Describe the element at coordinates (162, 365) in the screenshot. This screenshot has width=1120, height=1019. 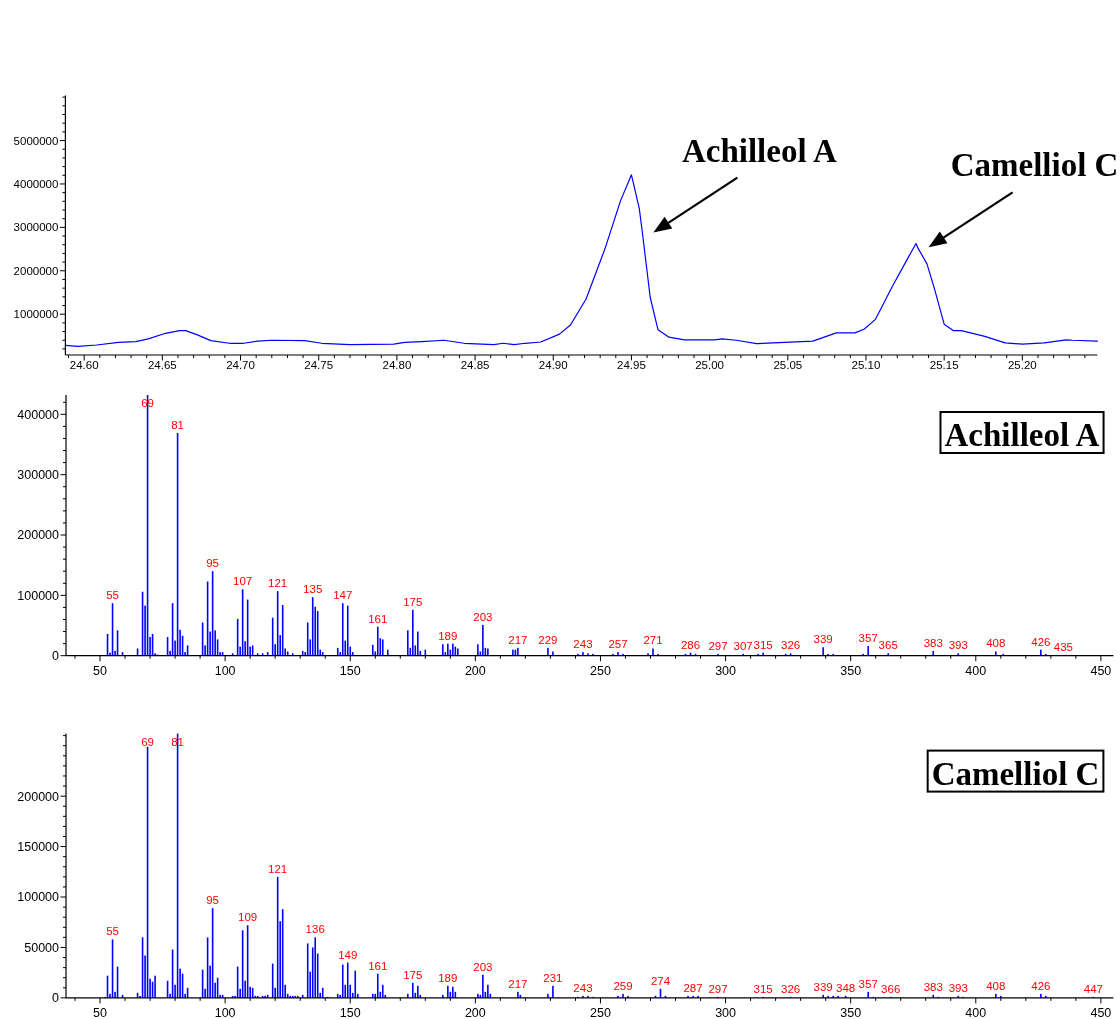
I see `x-tick-label: 24.65` at that location.